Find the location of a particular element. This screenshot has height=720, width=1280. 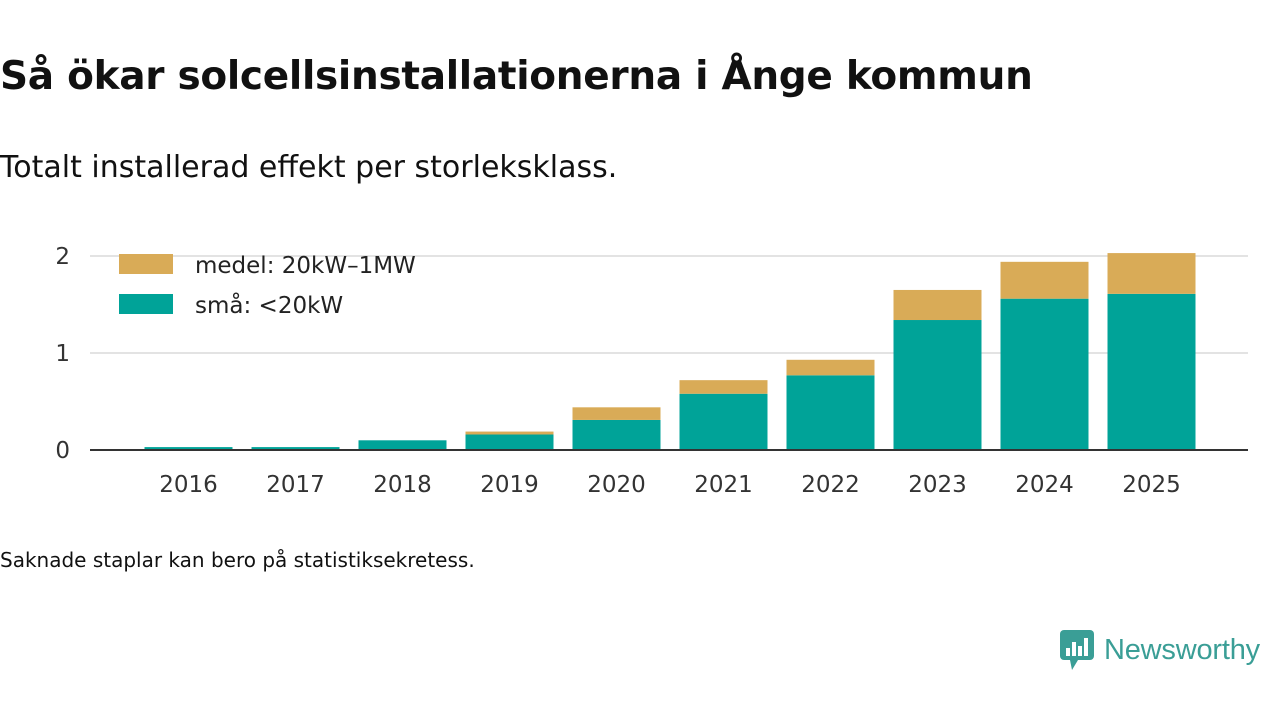

x-tick-label: 2020 is located at coordinates (616, 485).